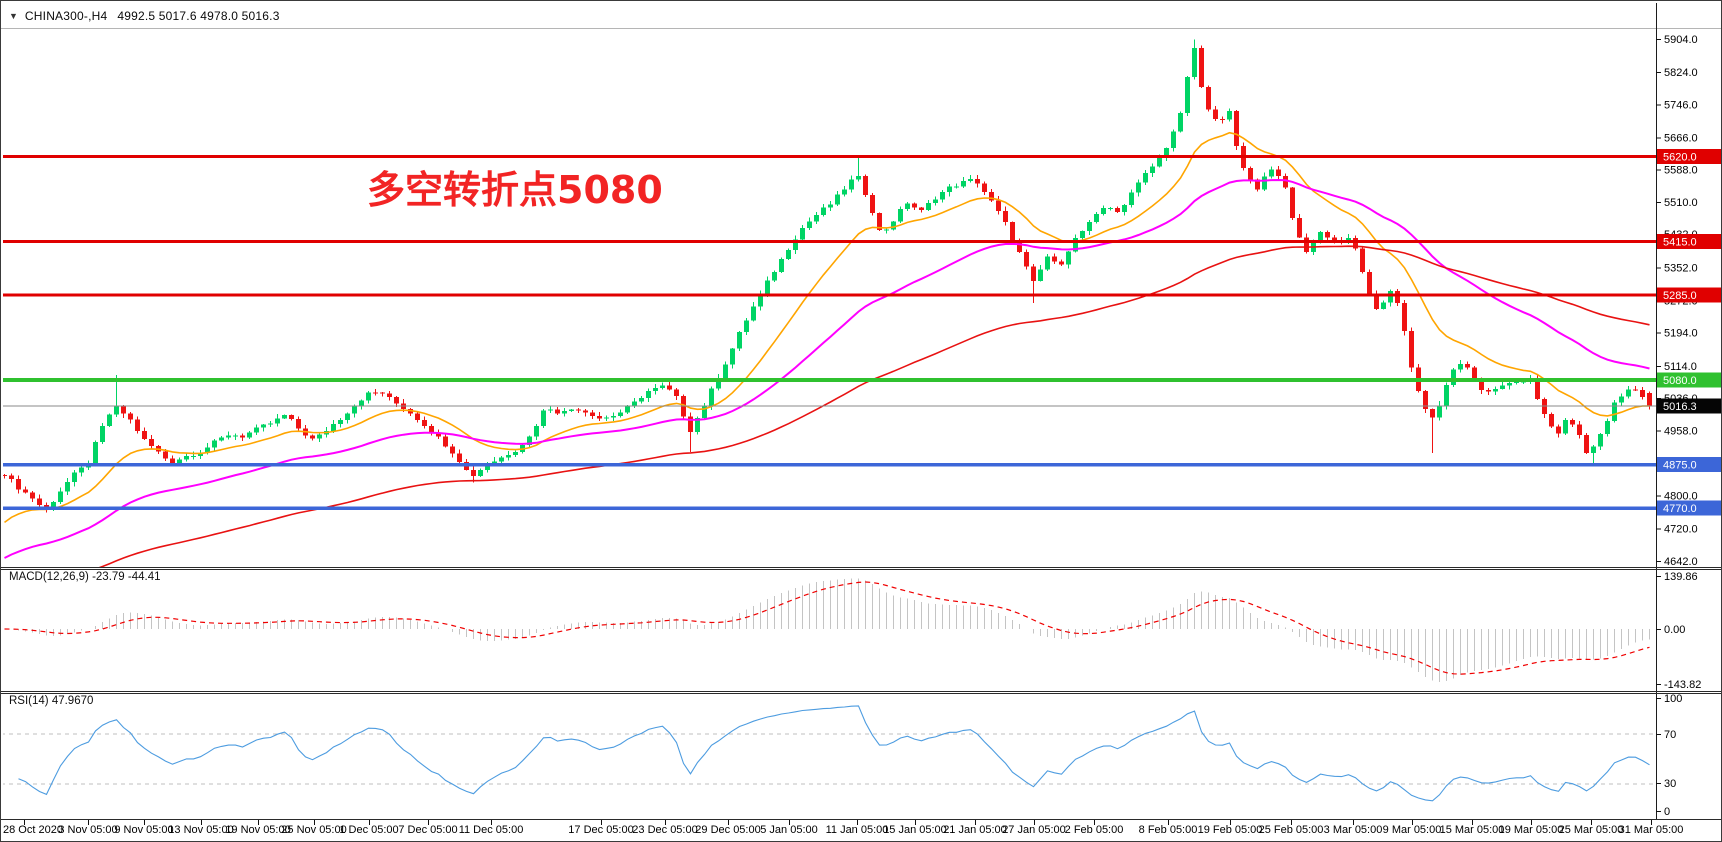 This screenshot has width=1722, height=842. Describe the element at coordinates (1681, 73) in the screenshot. I see `price-tick-label: 5824.0` at that location.